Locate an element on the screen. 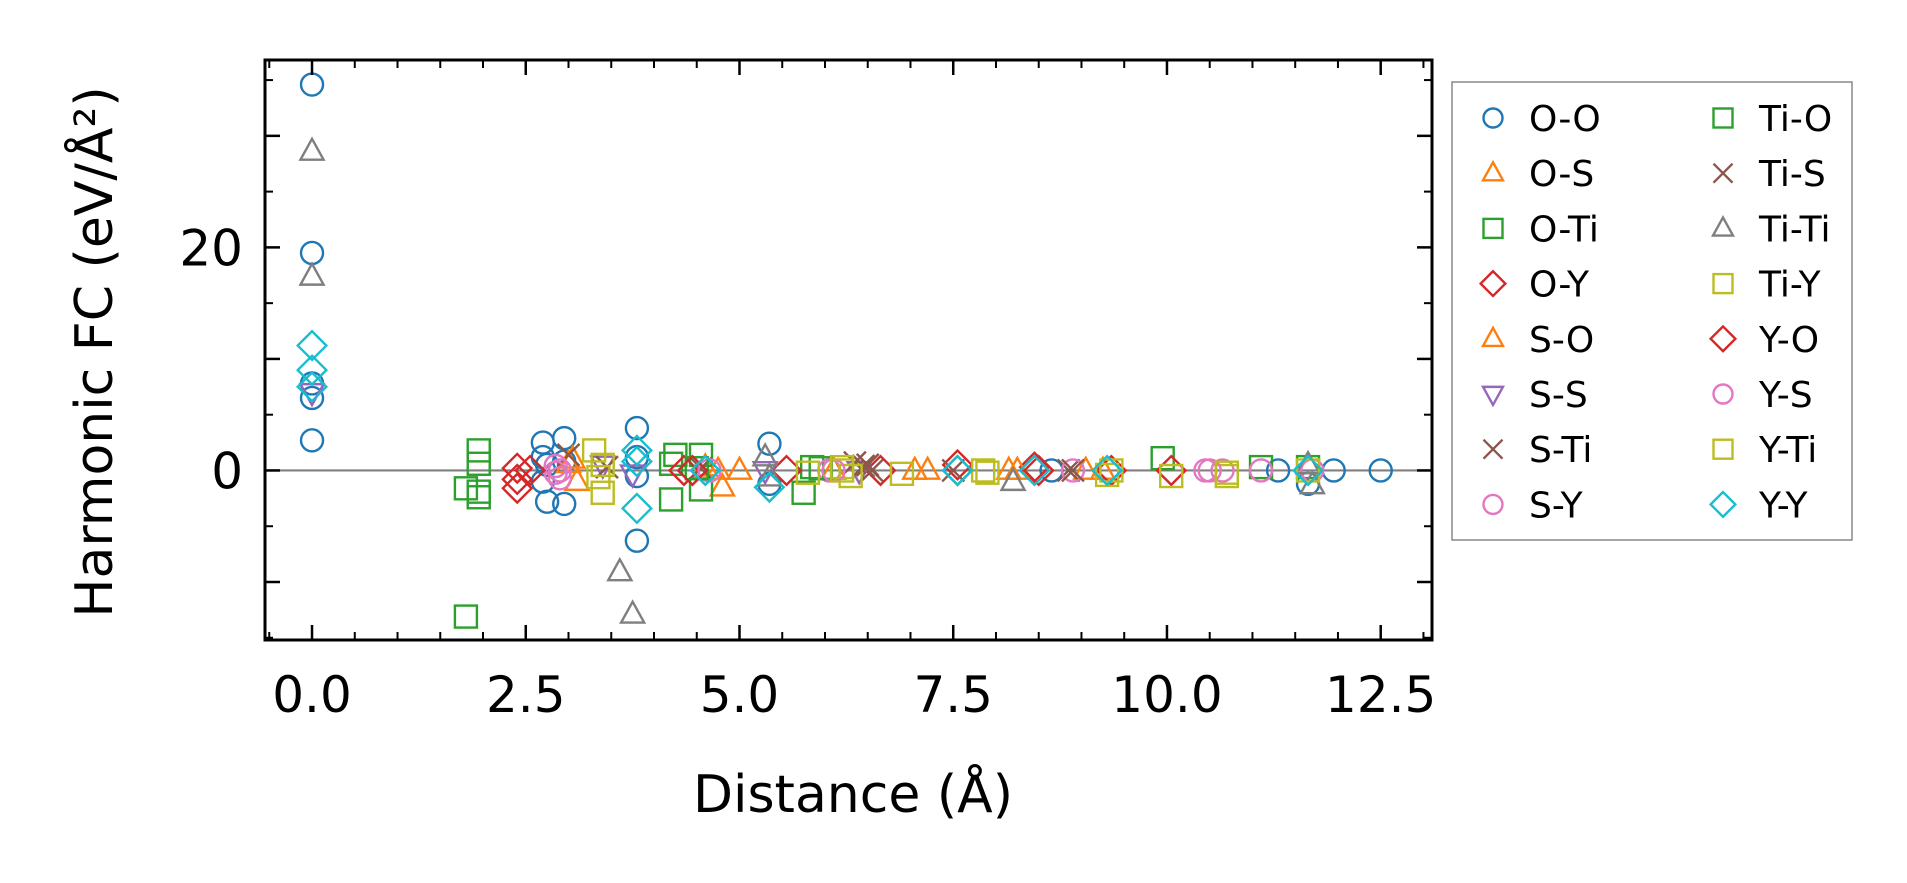  legend-marker-Ti-Ti is located at coordinates (1723, 225).